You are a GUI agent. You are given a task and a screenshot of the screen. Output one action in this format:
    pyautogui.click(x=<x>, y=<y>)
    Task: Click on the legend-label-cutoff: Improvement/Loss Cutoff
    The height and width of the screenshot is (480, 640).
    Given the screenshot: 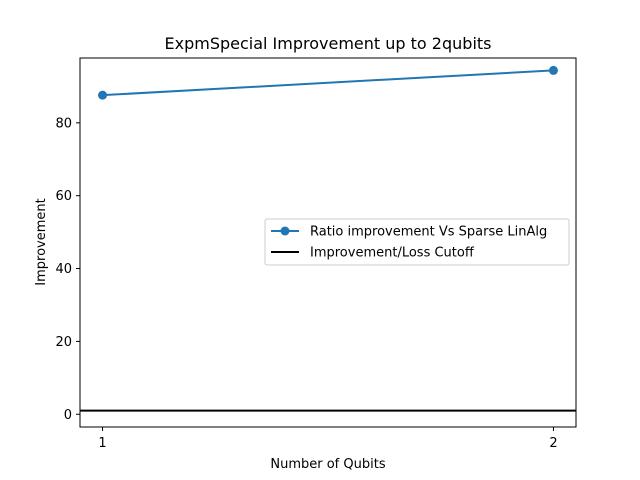 What is the action you would take?
    pyautogui.click(x=392, y=253)
    